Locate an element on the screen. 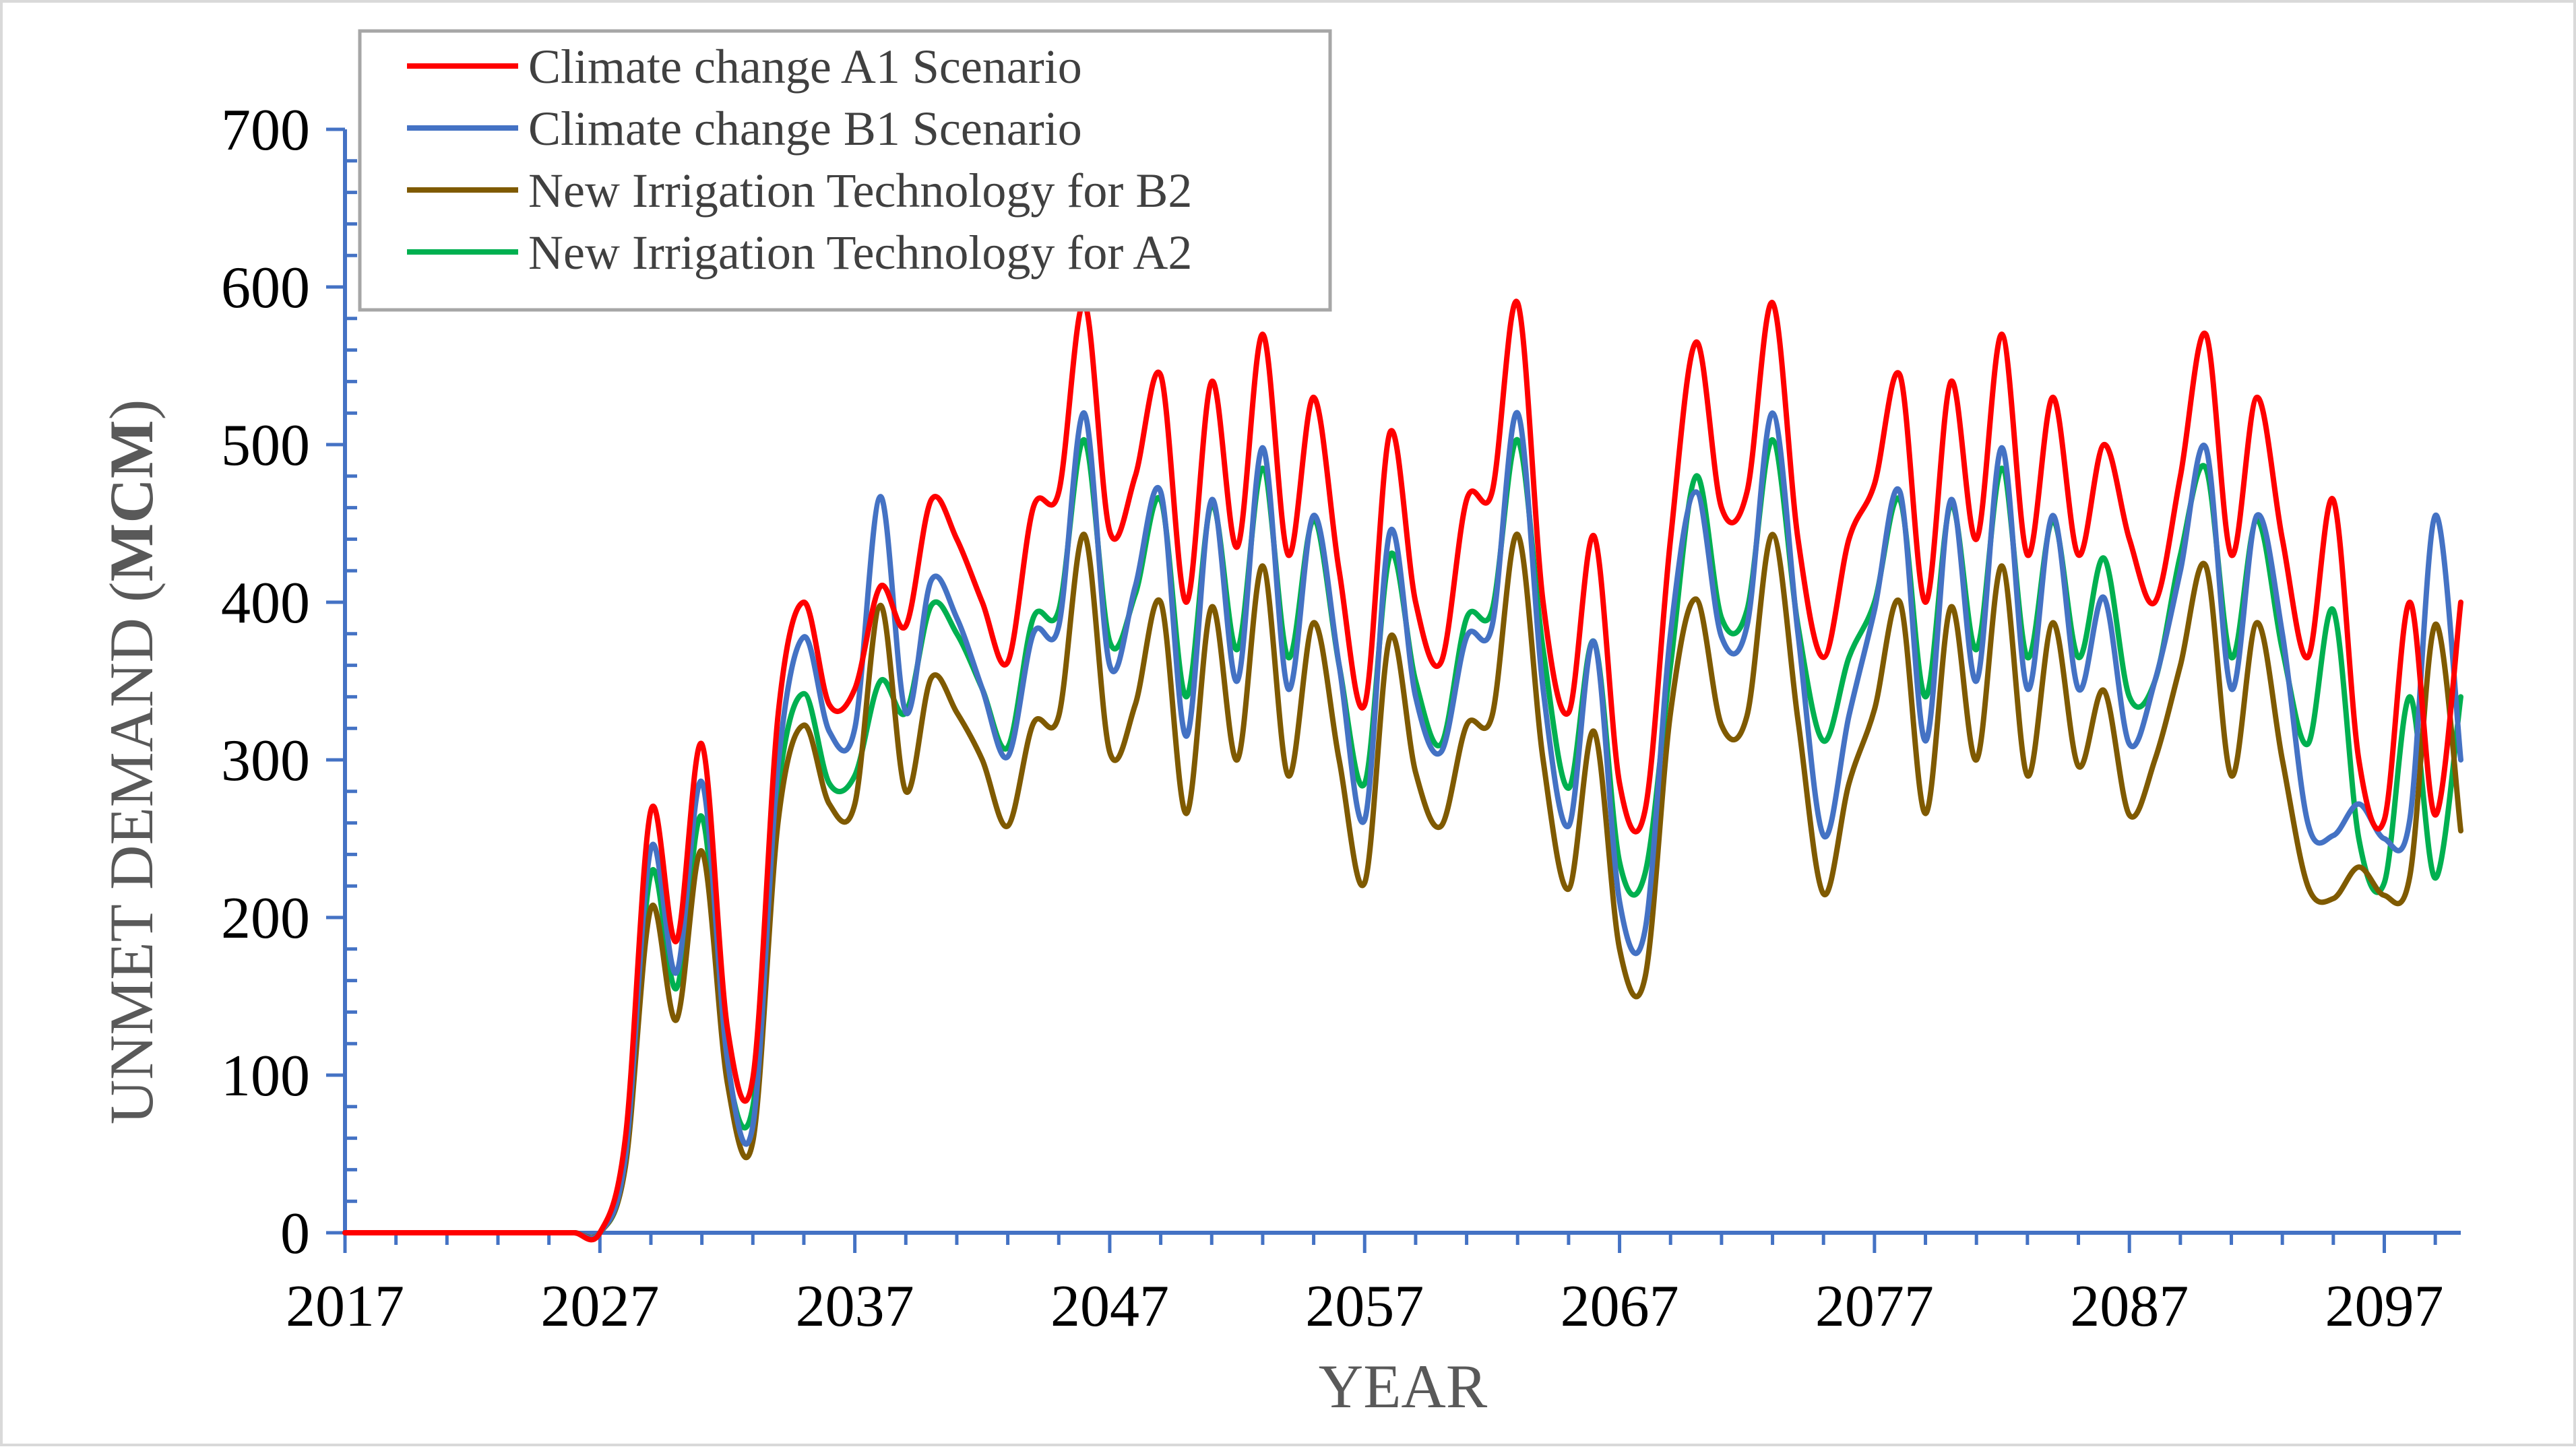  x-tick-label: 2057 is located at coordinates (1364, 1306).